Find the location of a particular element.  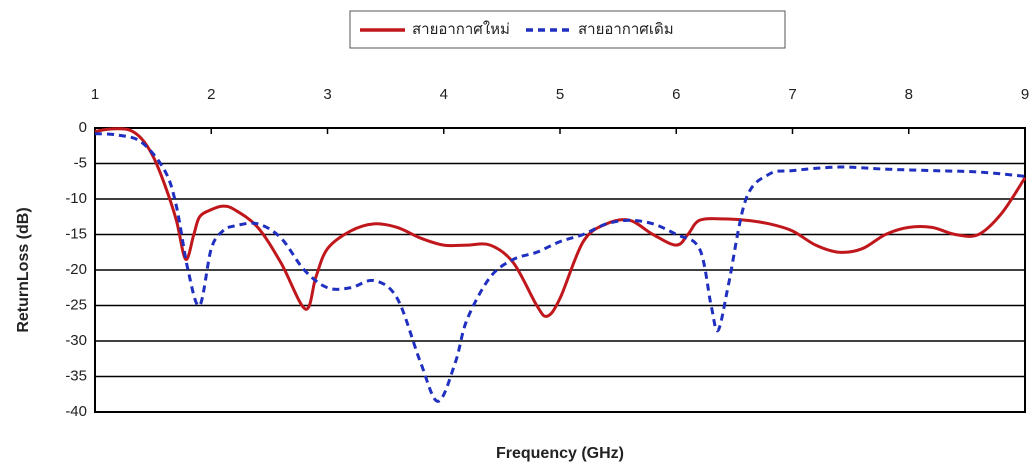

y-tick-label: -30 is located at coordinates (76, 340).